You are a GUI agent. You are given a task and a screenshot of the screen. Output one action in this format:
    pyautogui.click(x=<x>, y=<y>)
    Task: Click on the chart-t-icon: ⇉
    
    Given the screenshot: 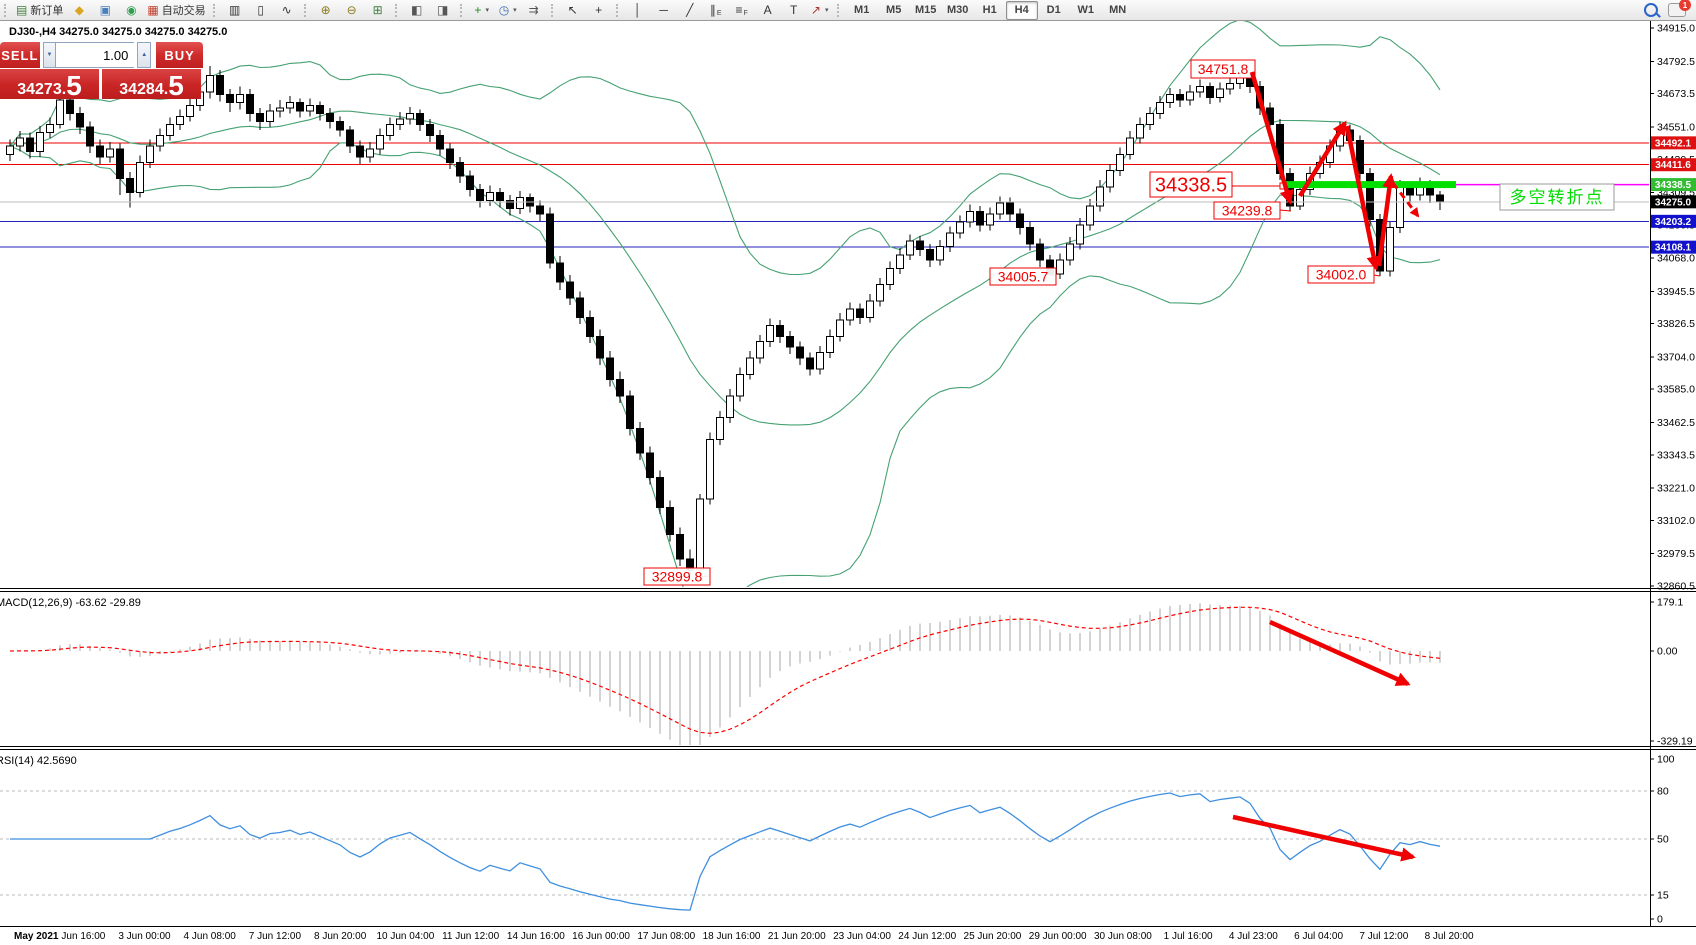 What is the action you would take?
    pyautogui.click(x=533, y=10)
    